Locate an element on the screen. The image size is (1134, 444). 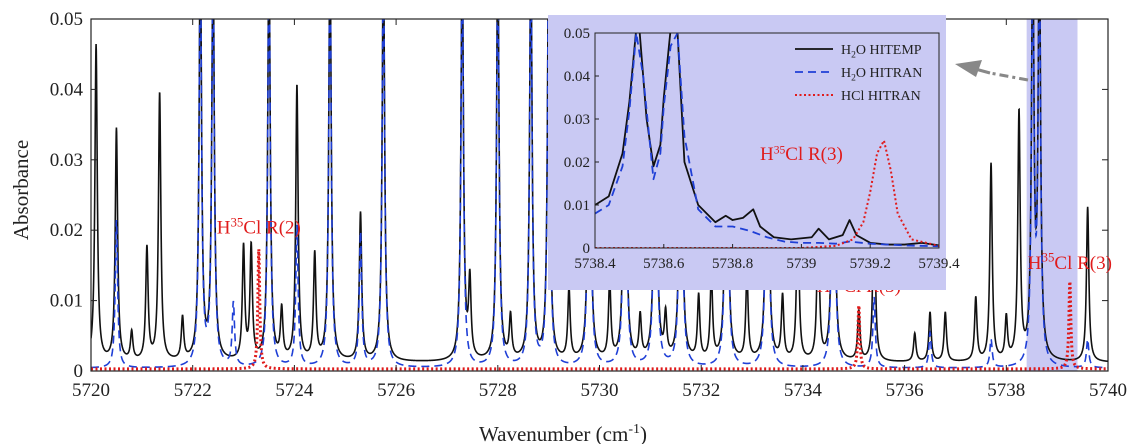
inset-y-tick-label: 0 is located at coordinates (587, 249).